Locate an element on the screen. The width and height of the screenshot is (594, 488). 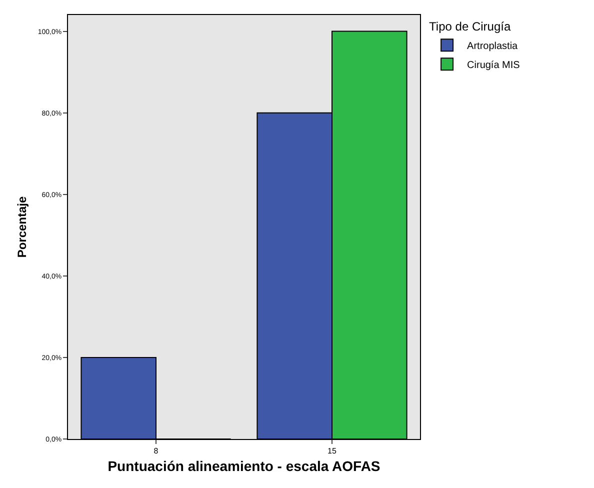
legend-label: Artroplastia is located at coordinates (492, 46).